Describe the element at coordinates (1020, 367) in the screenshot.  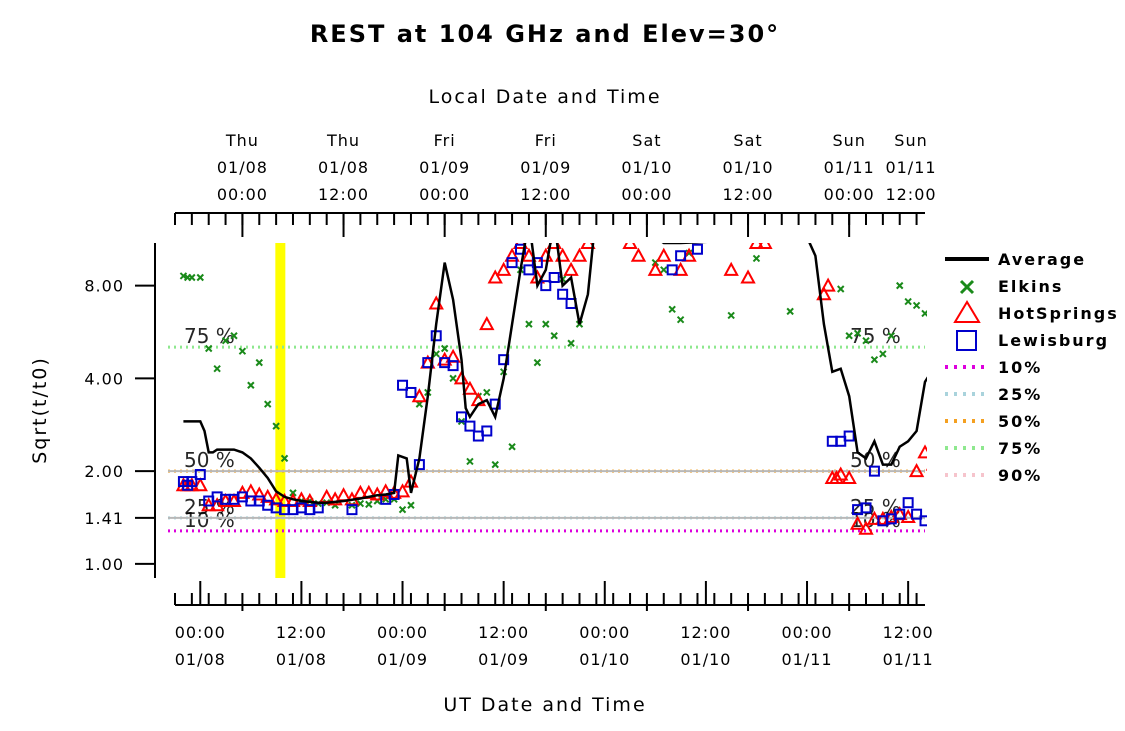
I see `legend-label: 10%` at that location.